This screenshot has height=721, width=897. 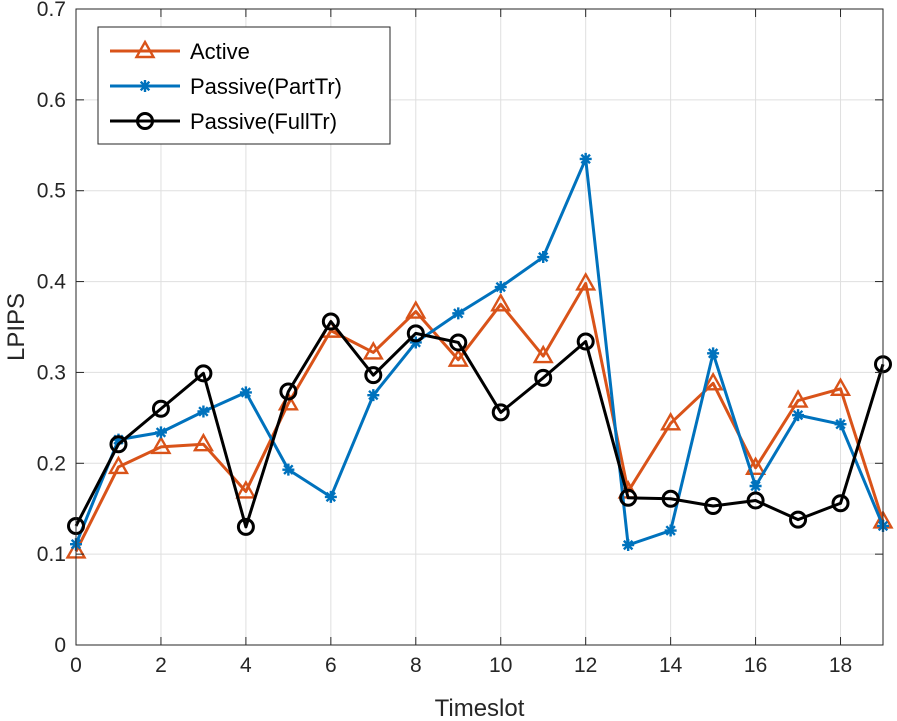 I want to click on legend-entry-passive-fulltr: Passive(FullTr), so click(x=223, y=121).